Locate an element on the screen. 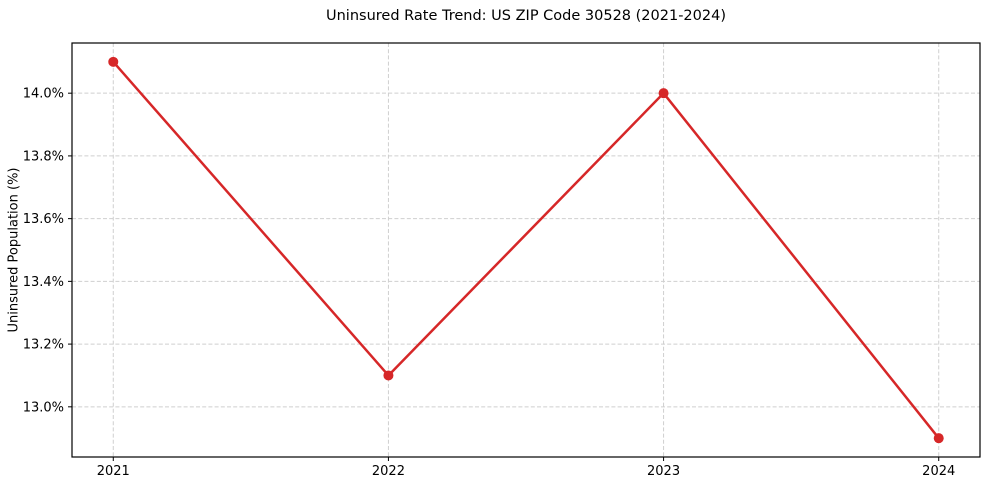 The width and height of the screenshot is (989, 490). x-tick-label: 2023 is located at coordinates (663, 471).